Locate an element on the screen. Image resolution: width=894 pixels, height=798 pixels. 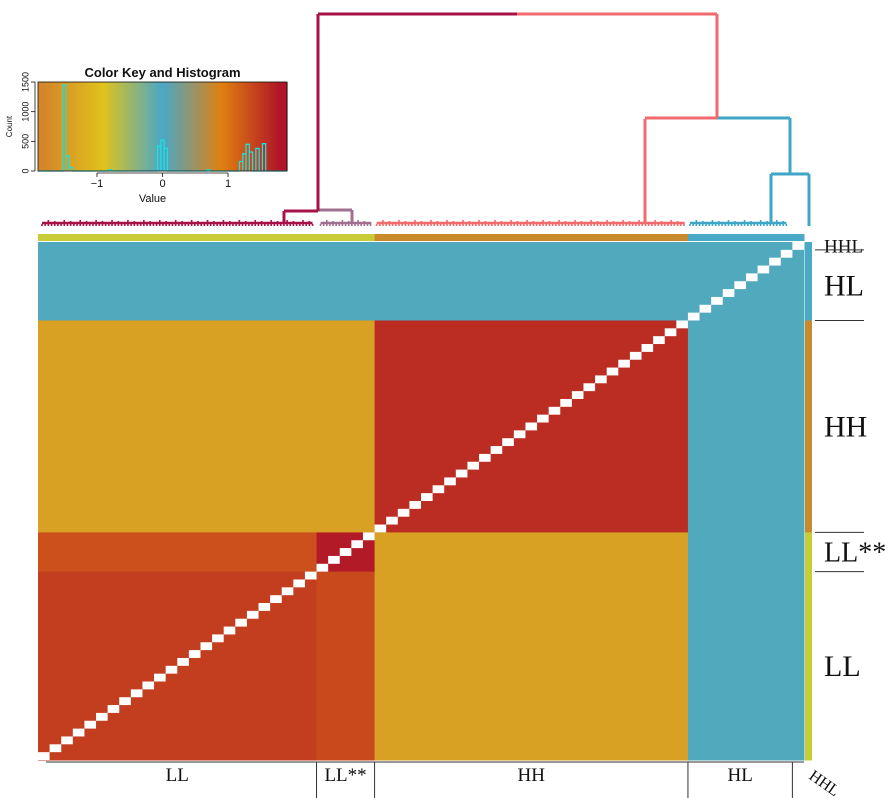
color-key-x-tick-label: 0 is located at coordinates (162, 184).